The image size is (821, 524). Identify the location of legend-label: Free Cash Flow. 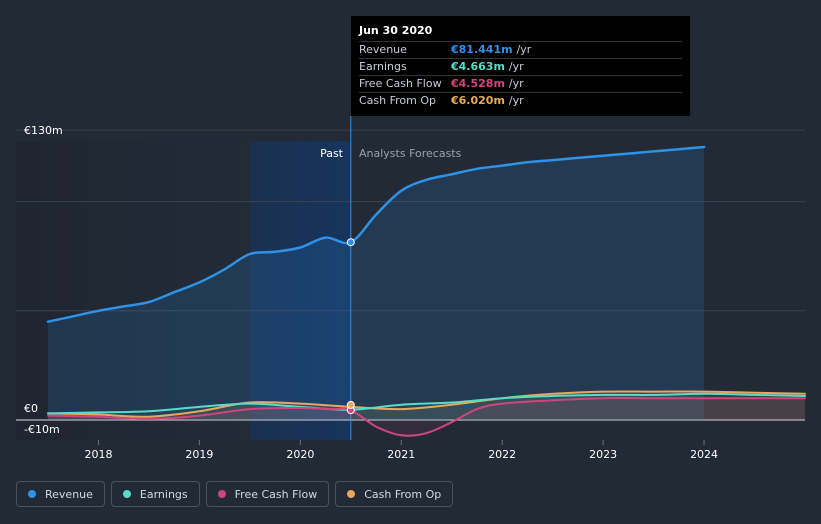
(276, 494).